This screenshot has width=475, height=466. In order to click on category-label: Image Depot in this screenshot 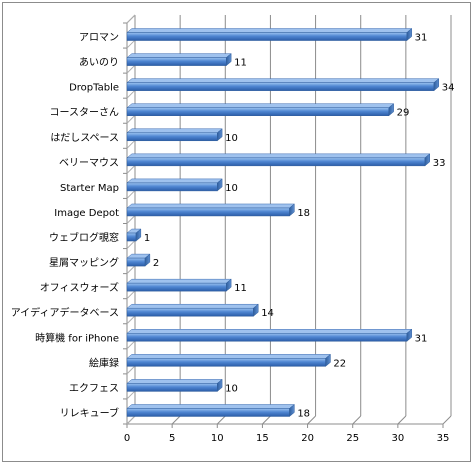, I will do `click(86, 213)`.